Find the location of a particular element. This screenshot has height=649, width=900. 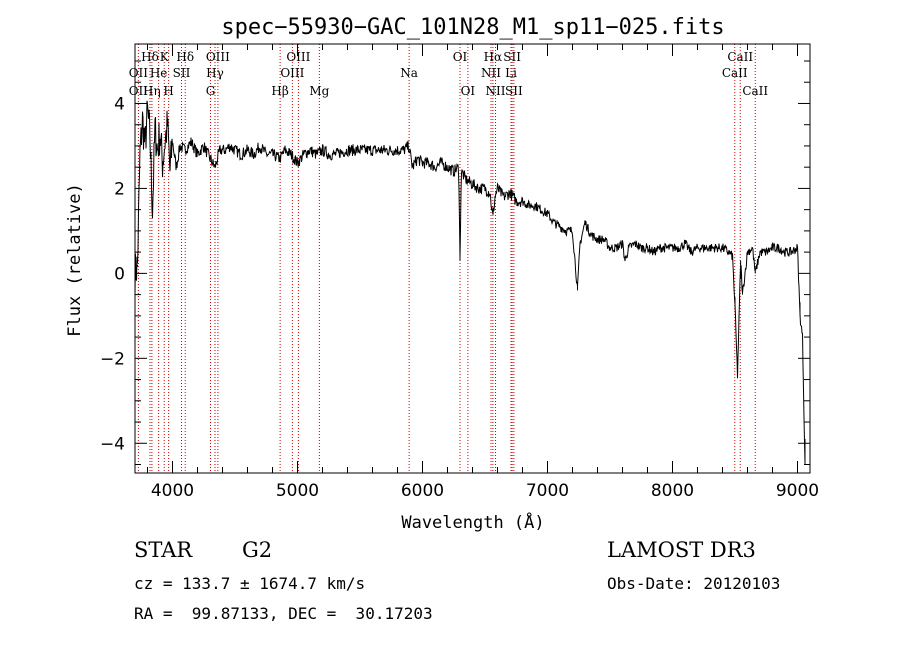

line-label: Li is located at coordinates (511, 73).